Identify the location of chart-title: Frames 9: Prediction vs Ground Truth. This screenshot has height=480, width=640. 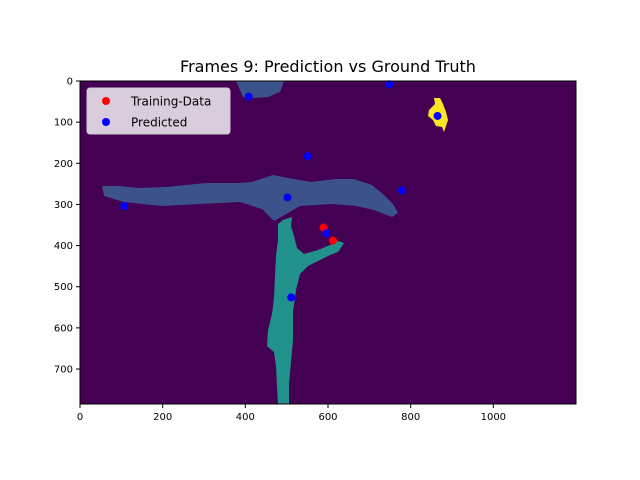
(328, 66).